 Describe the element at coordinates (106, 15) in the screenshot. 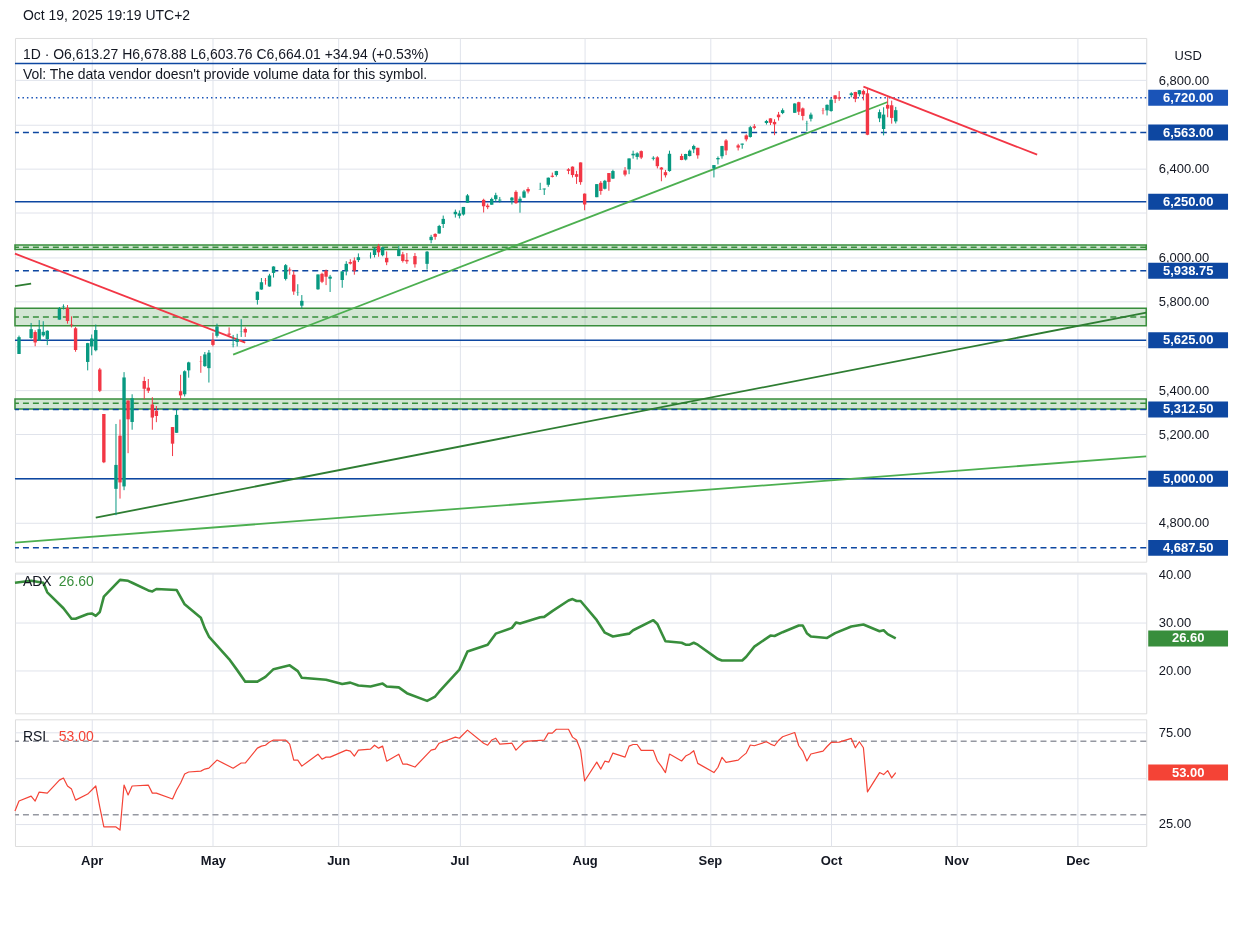

I see `text: Oct 19, 2025 19:19 UTC+2` at that location.